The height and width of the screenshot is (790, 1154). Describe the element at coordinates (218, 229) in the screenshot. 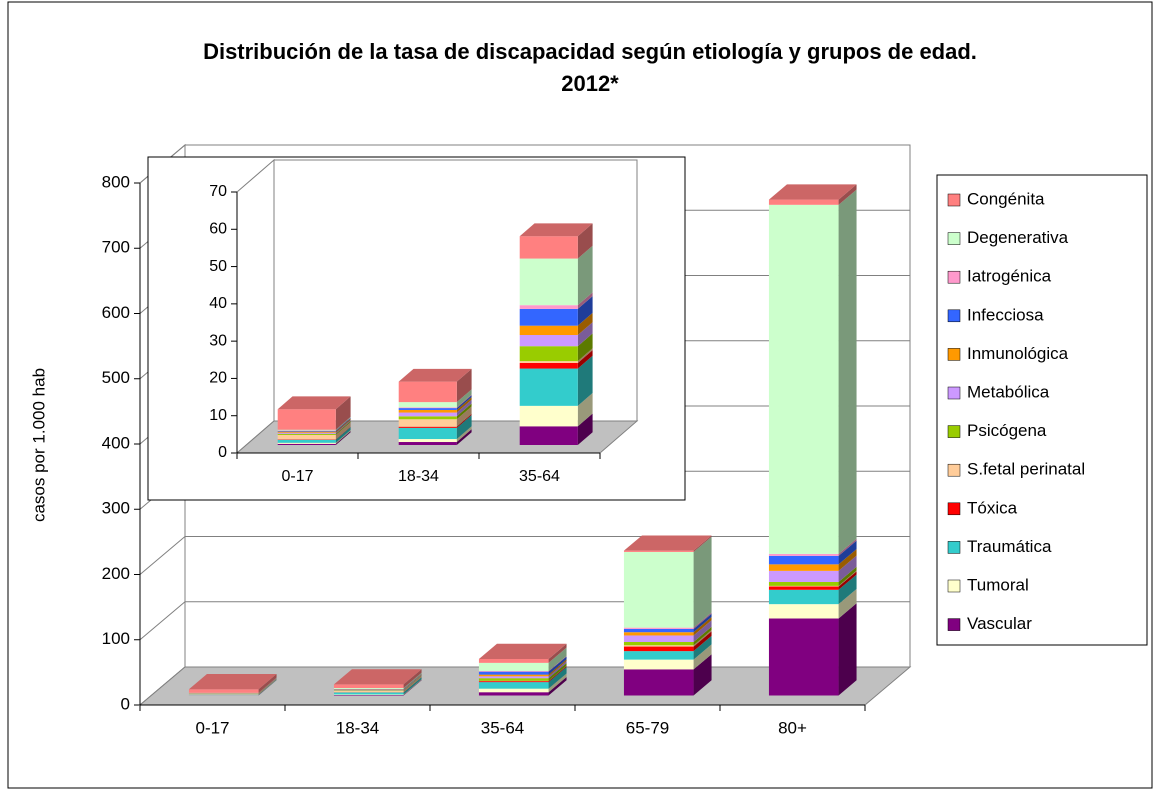

I see `y-tick-label: 60` at that location.